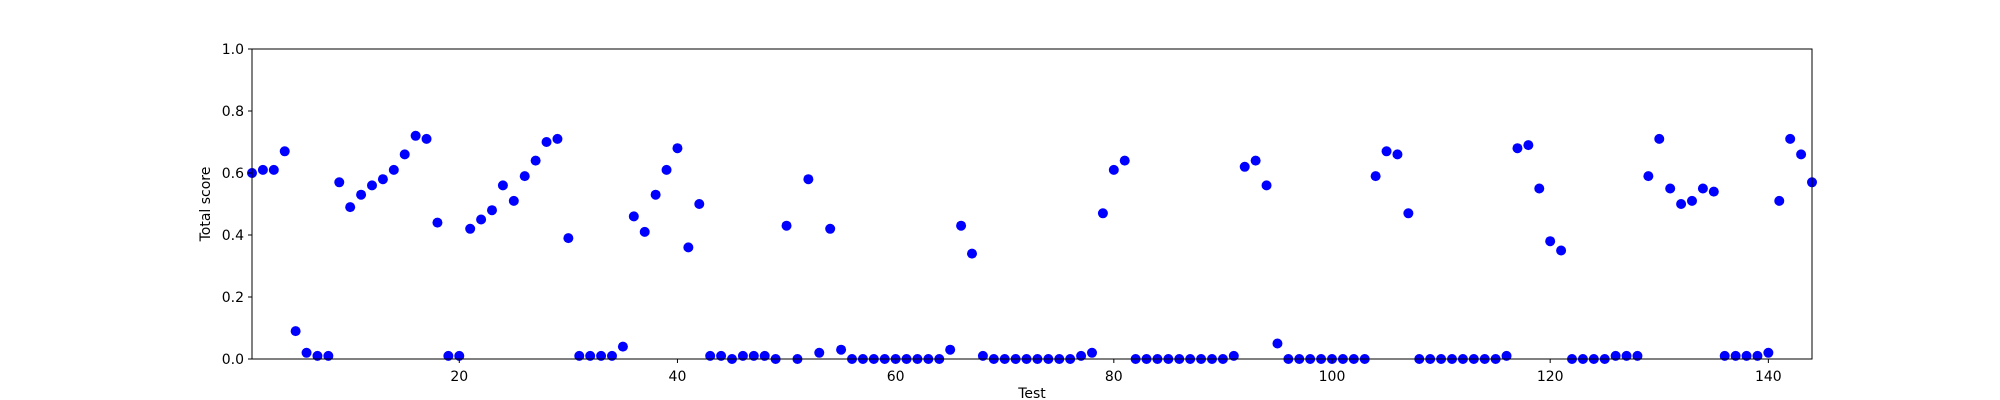 The image size is (2000, 400). Describe the element at coordinates (233, 360) in the screenshot. I see `y-tick-label: 0.0` at that location.